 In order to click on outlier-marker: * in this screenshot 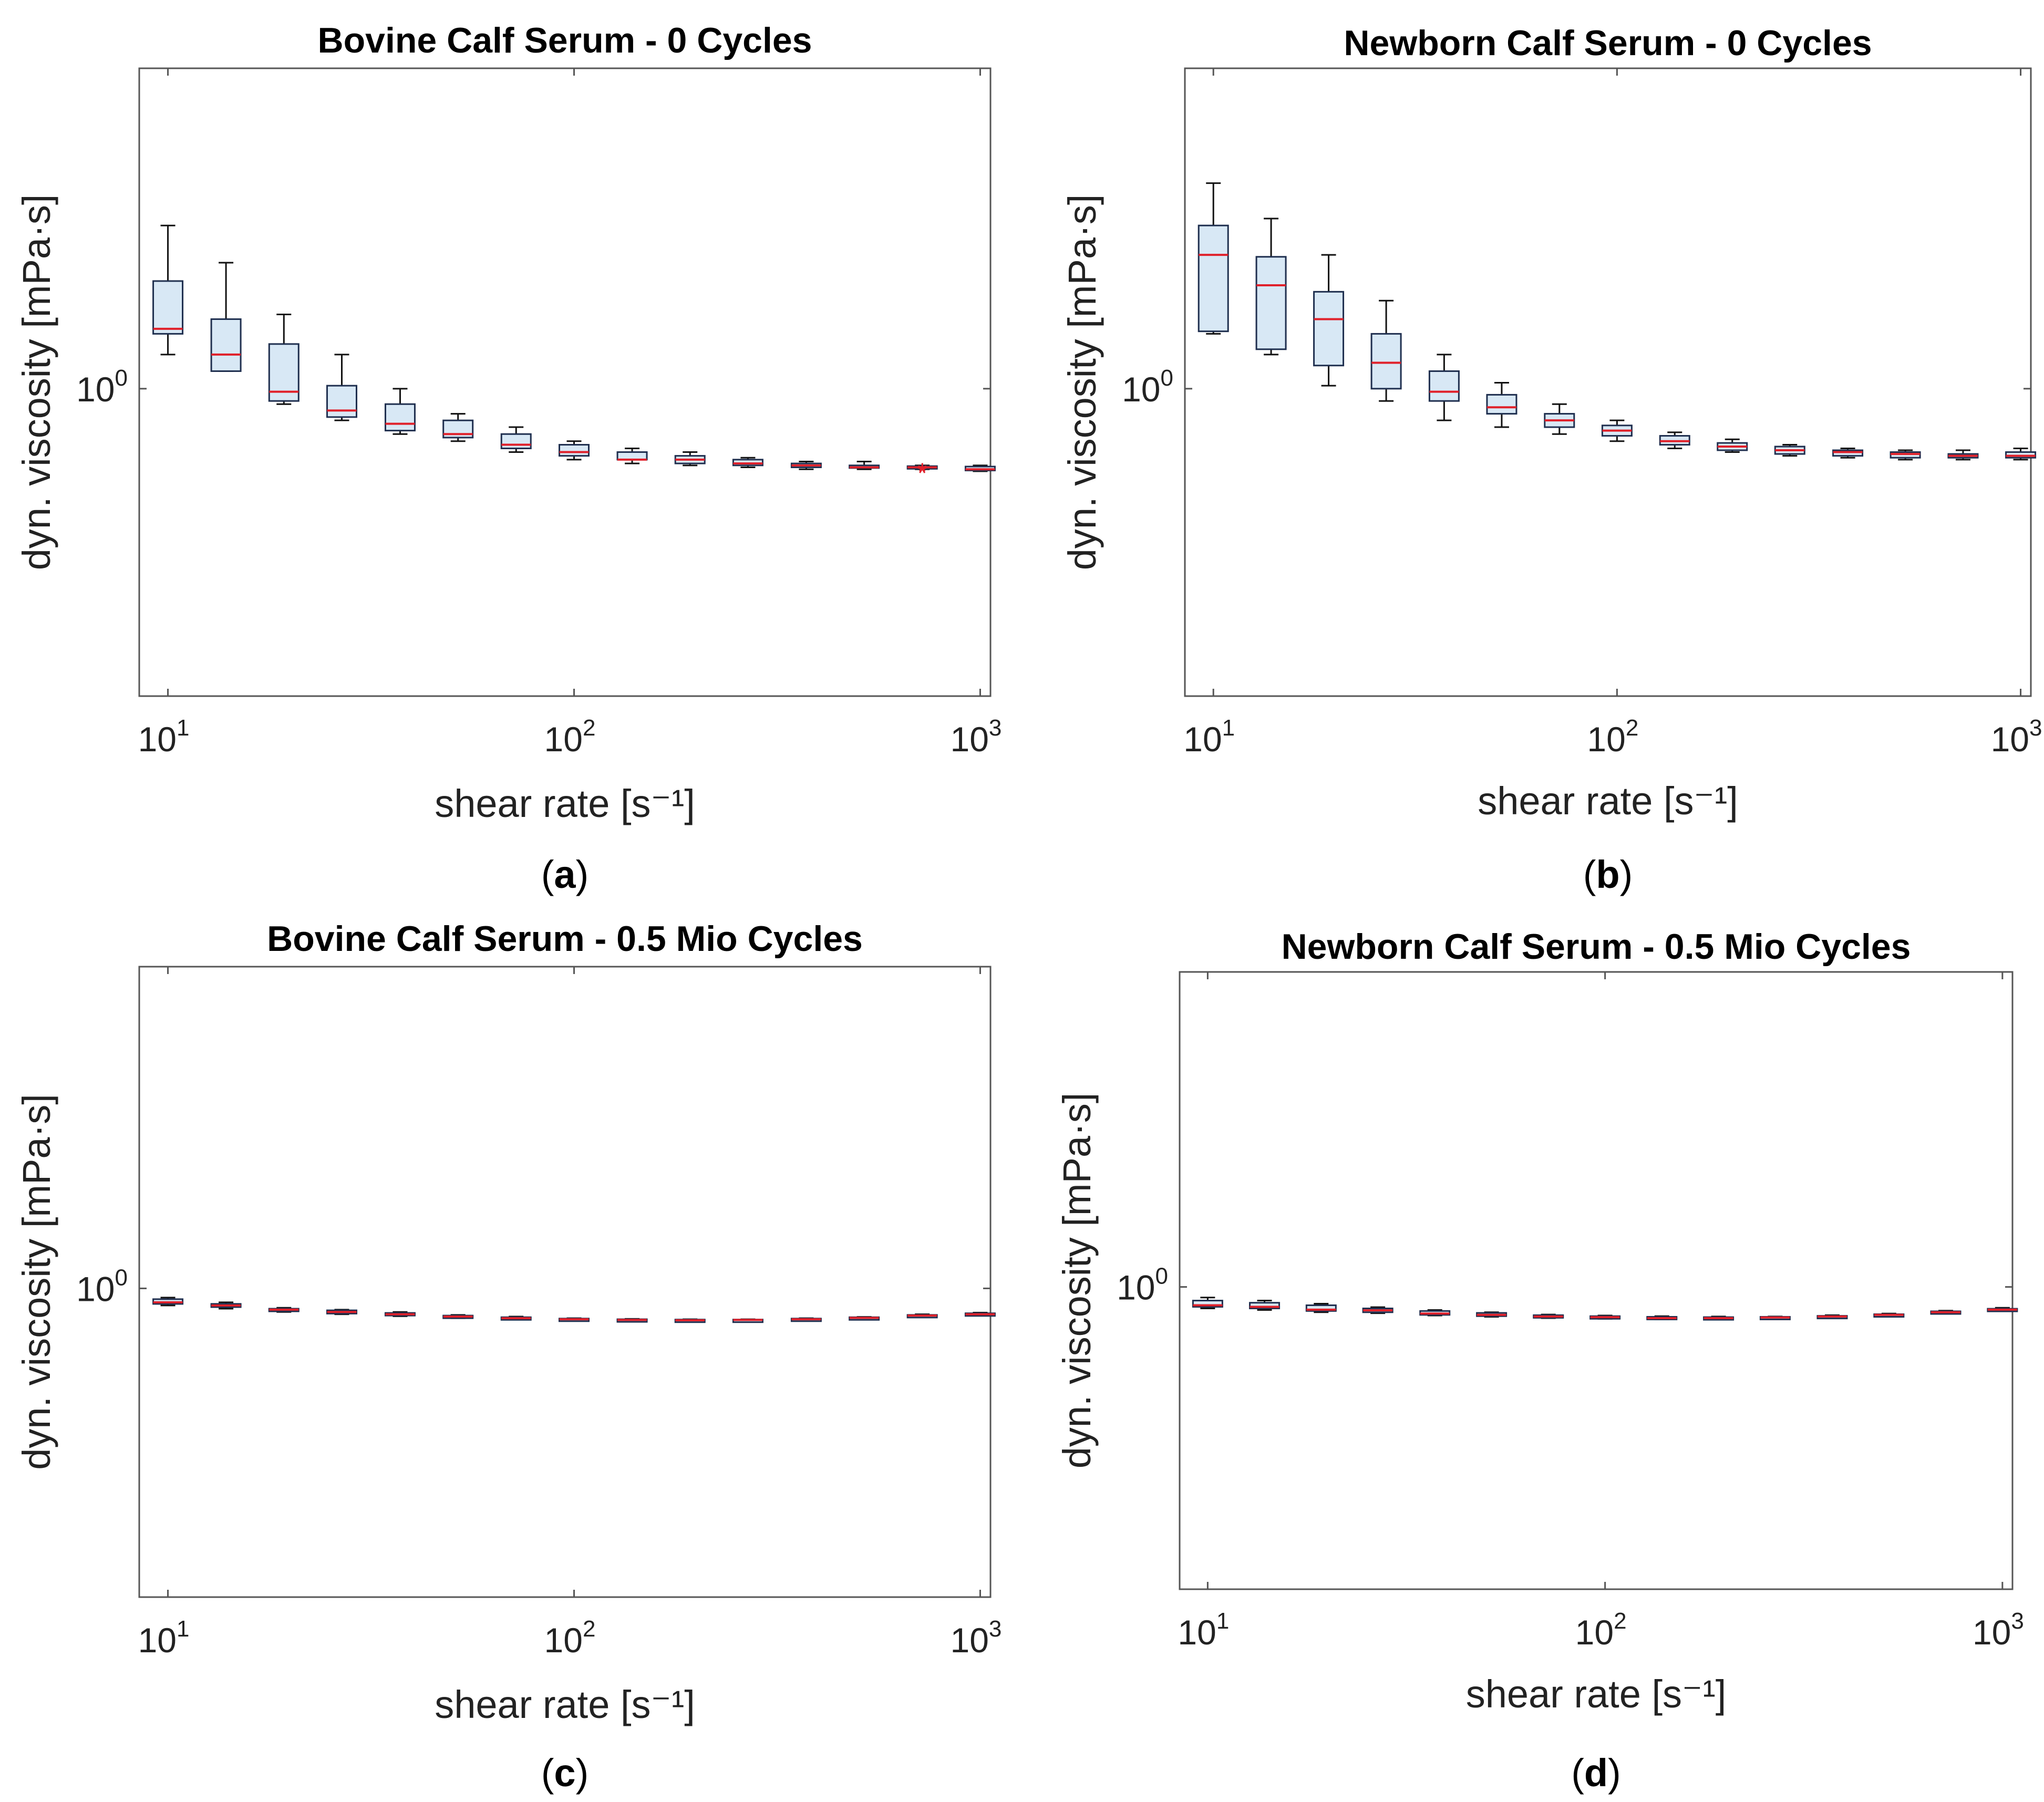, I will do `click(922, 474)`.